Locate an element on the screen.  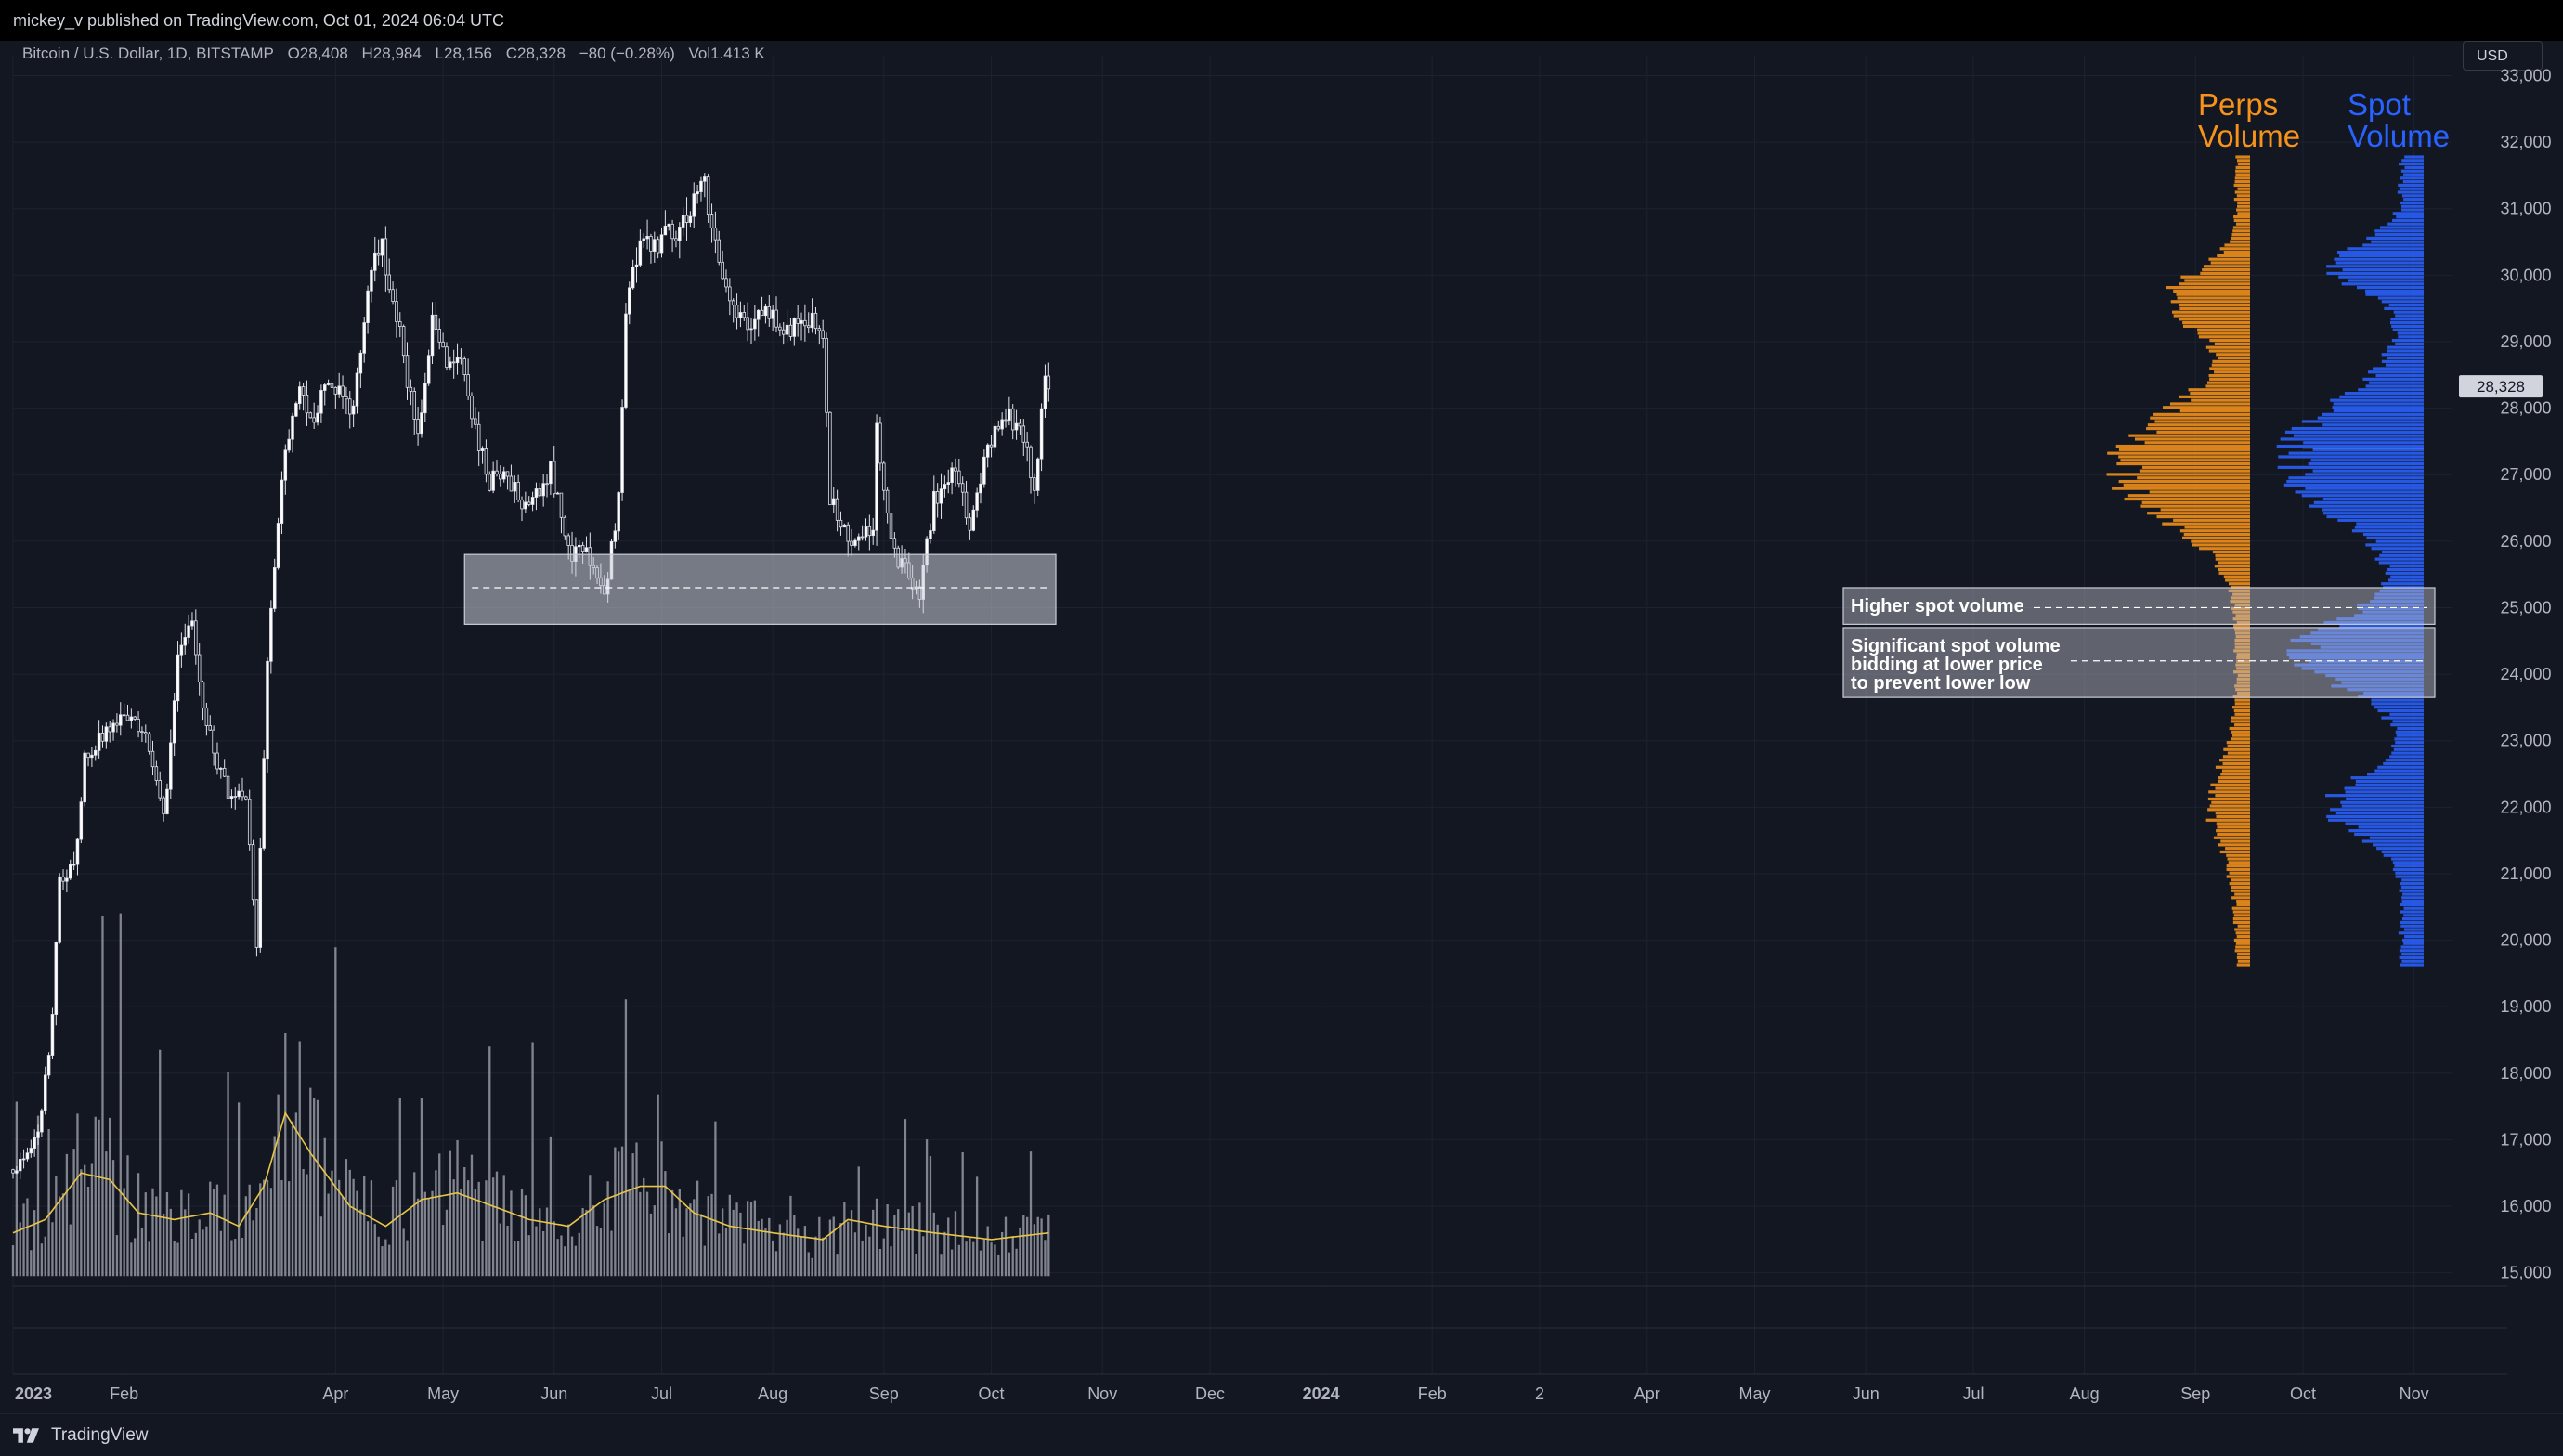
price-tick-label: 28,000 is located at coordinates (2525, 408).